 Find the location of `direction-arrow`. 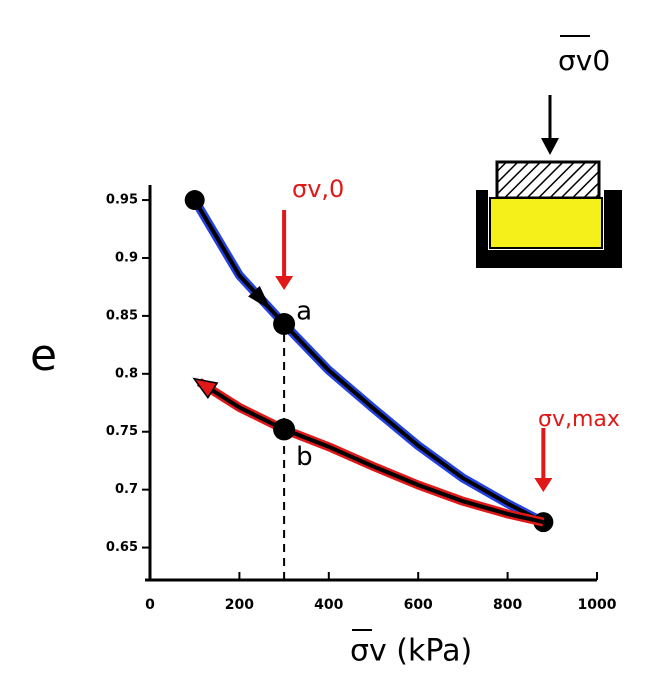

direction-arrow is located at coordinates (260, 297).